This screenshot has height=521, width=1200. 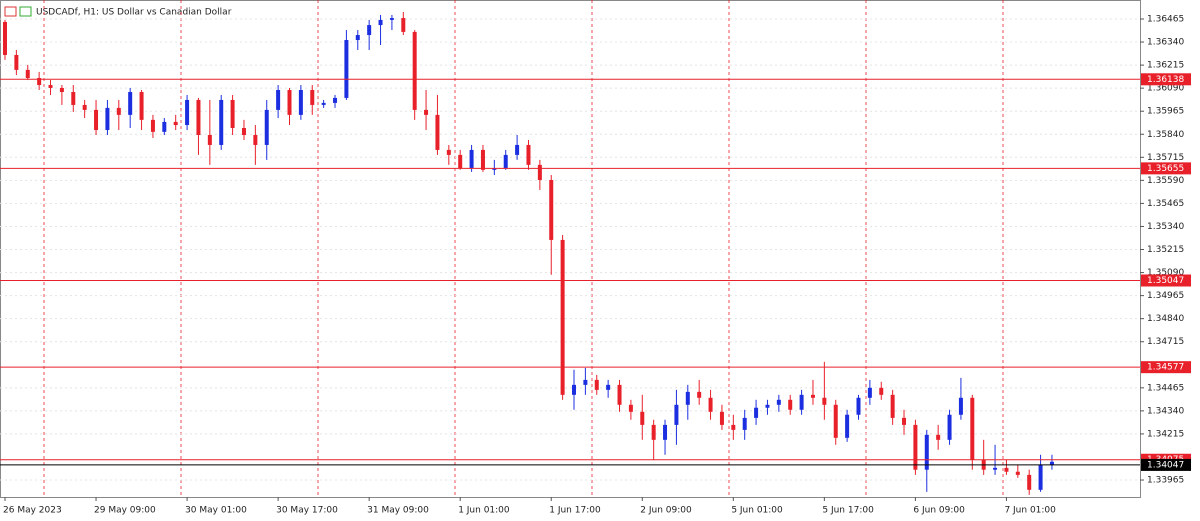 I want to click on level-label: 1.35047, so click(x=1165, y=281).